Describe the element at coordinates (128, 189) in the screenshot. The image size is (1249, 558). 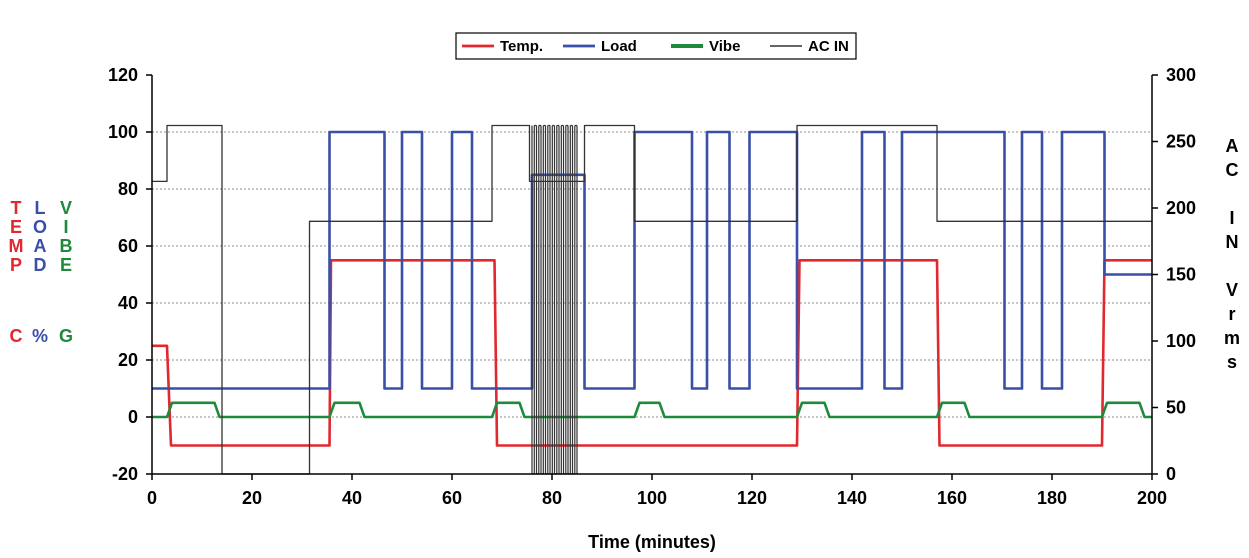
I see `y-left-tick-label: 80` at that location.